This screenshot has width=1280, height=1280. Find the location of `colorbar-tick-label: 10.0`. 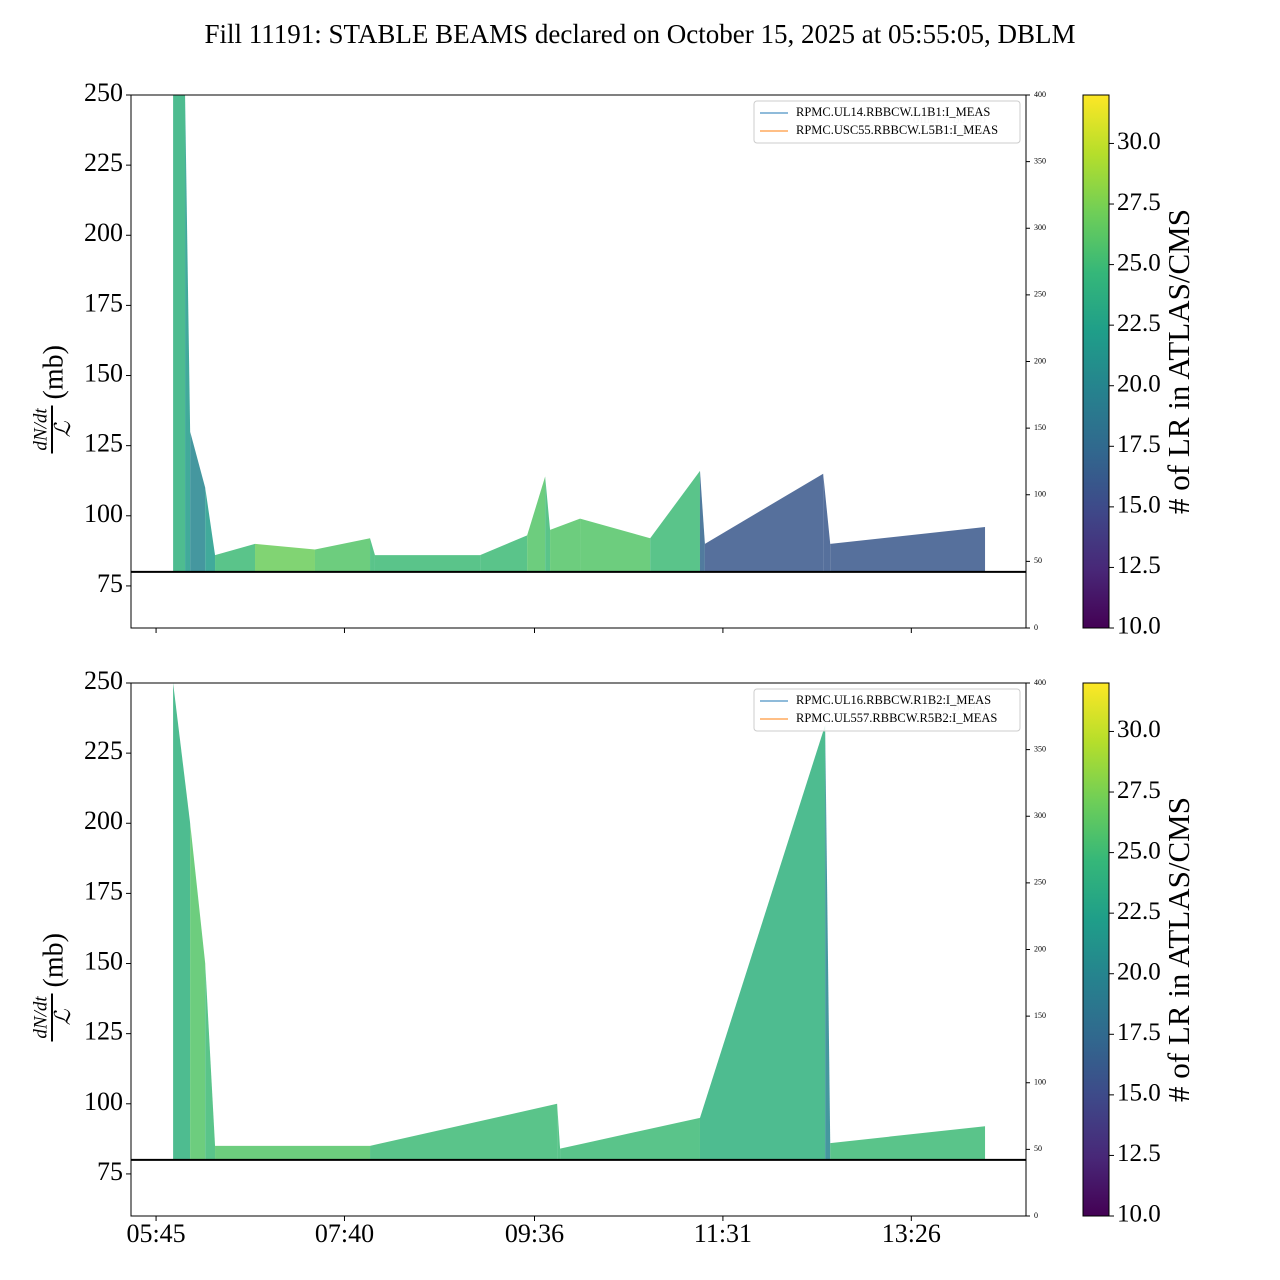

colorbar-tick-label: 10.0 is located at coordinates (1139, 626).